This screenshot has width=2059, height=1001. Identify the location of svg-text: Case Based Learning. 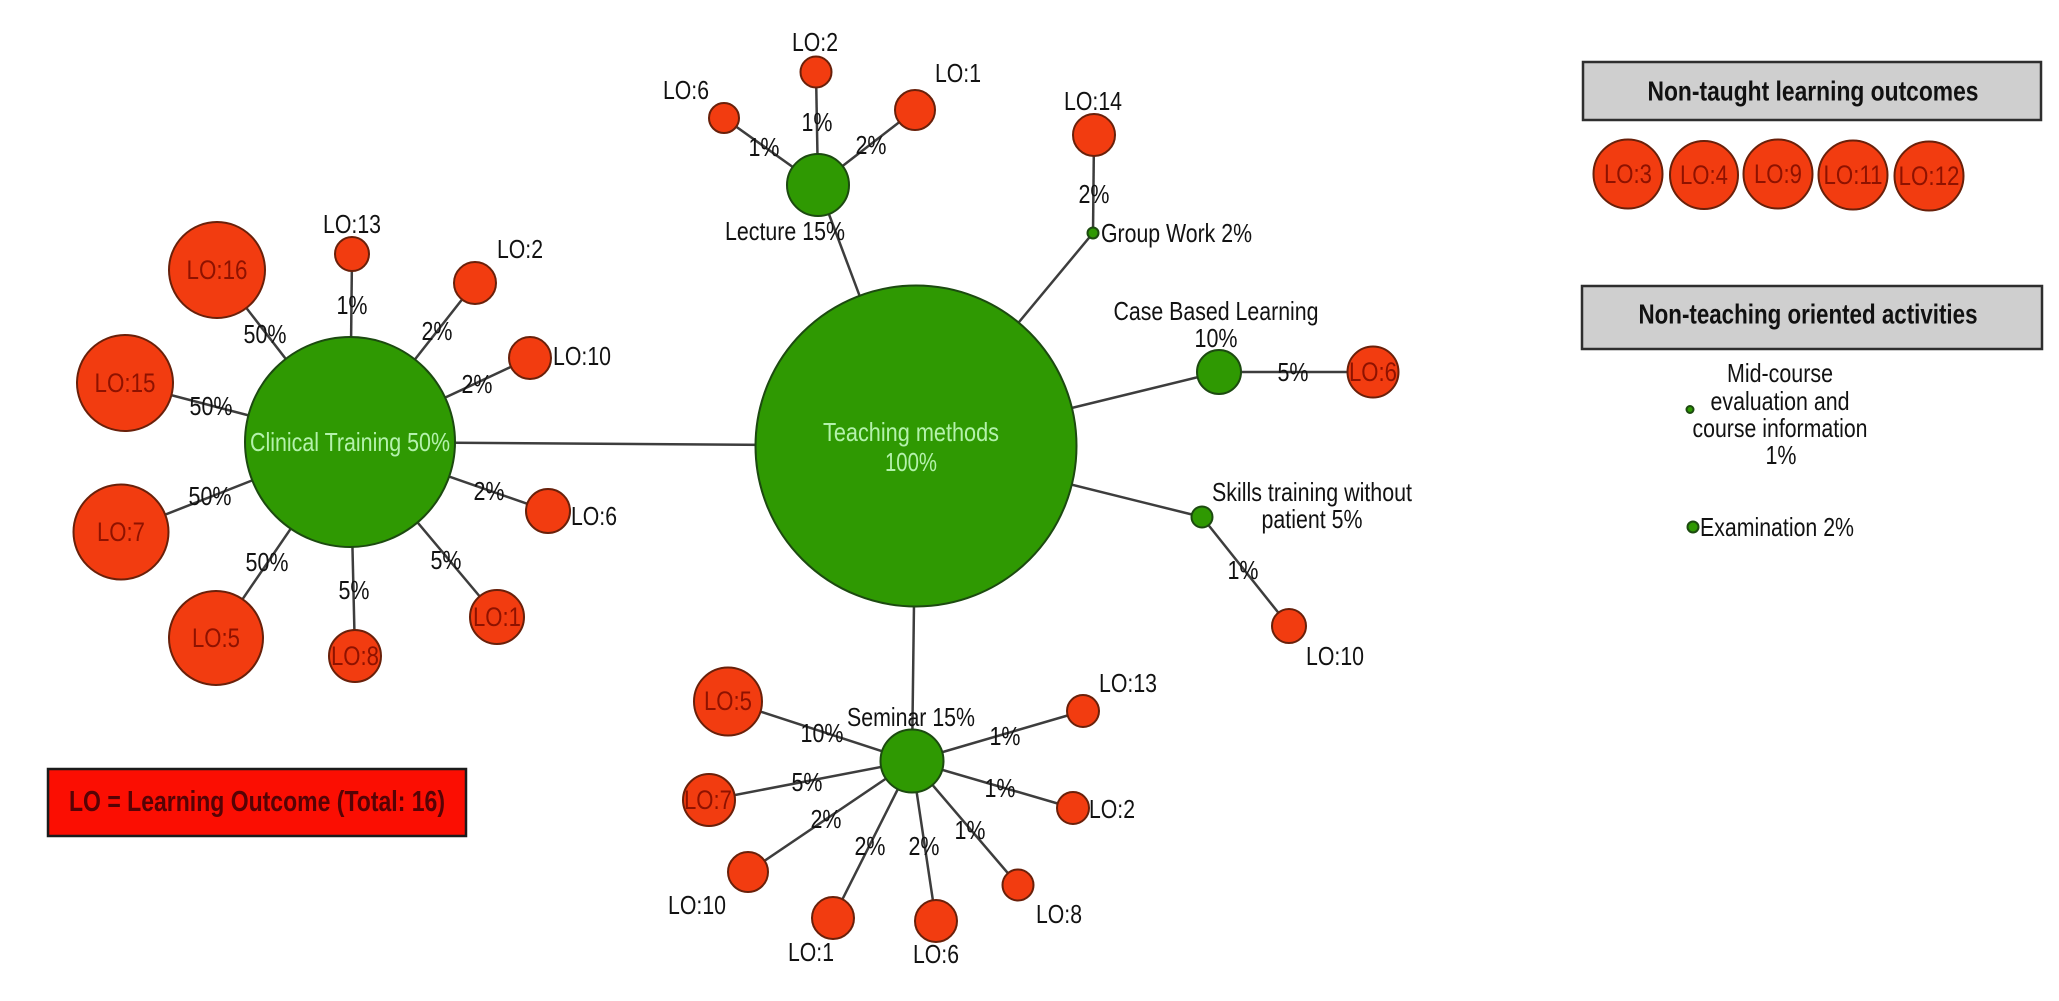
(1216, 311).